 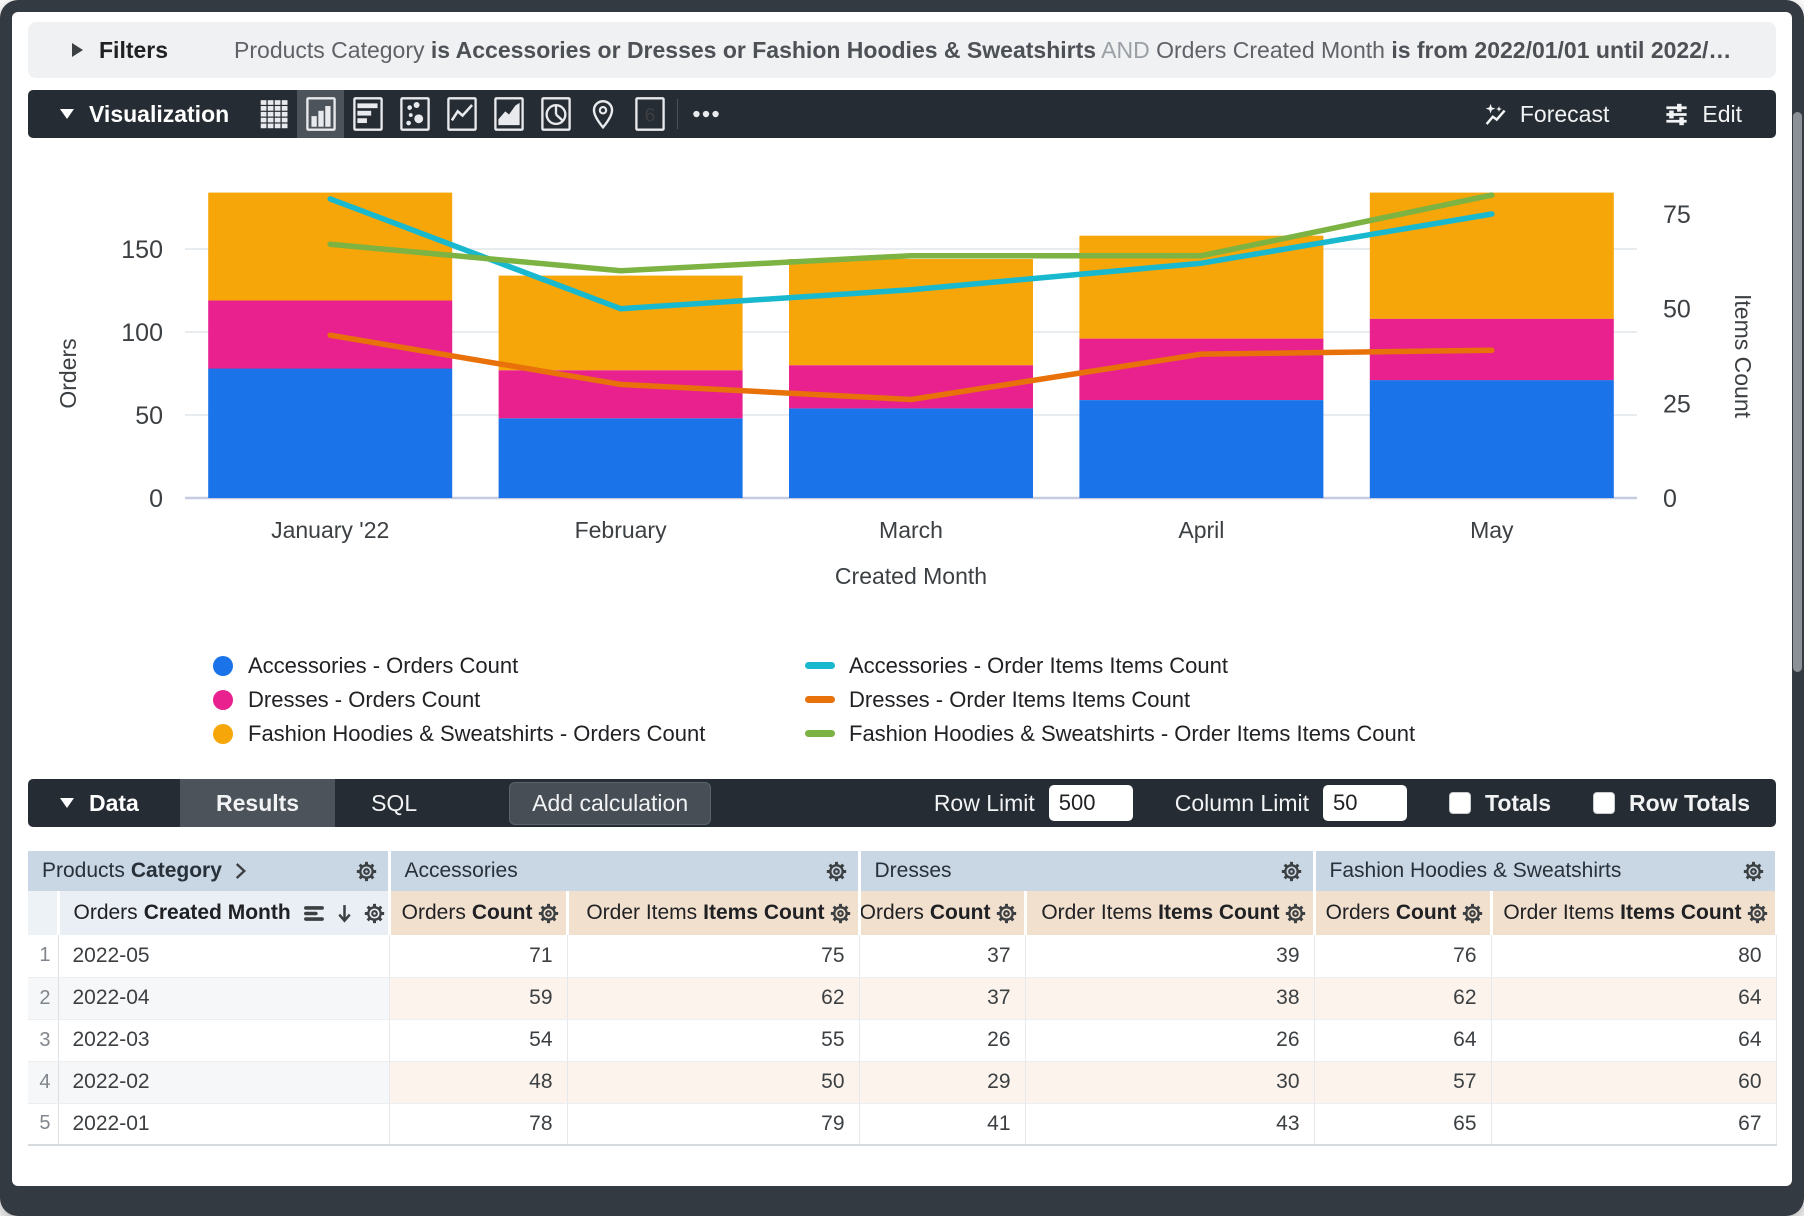 What do you see at coordinates (139, 114) in the screenshot?
I see `visualization-section-toggle: Visualization` at bounding box center [139, 114].